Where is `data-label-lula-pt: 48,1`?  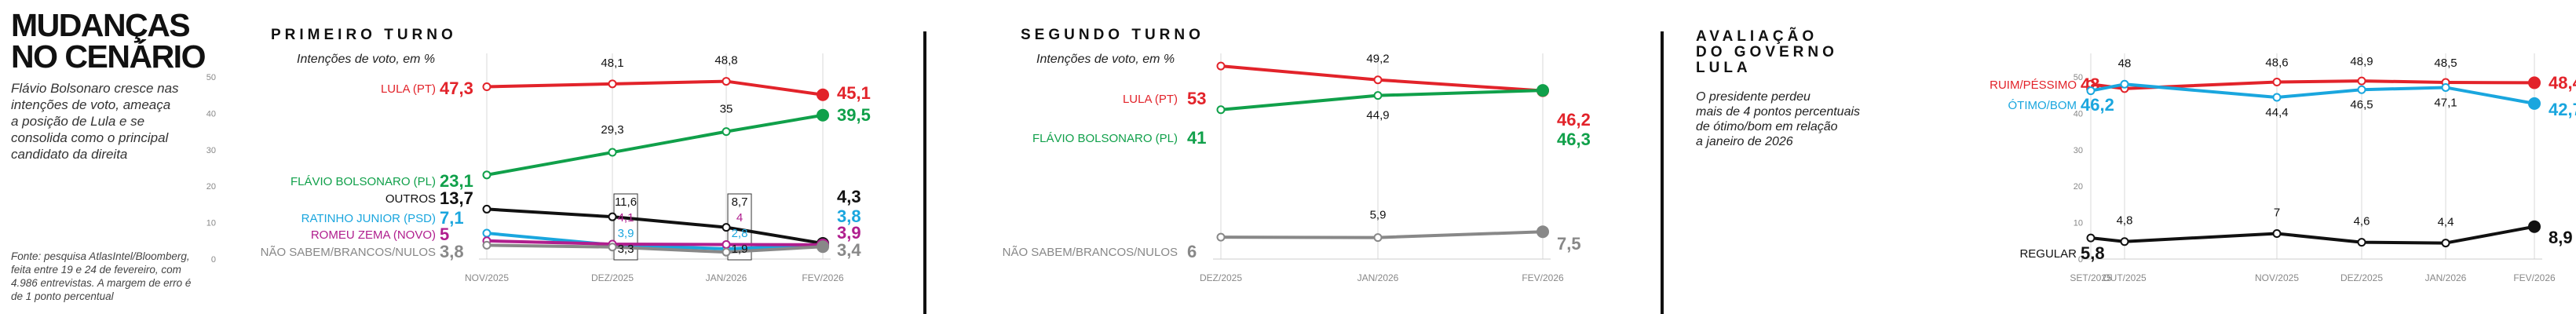 data-label-lula-pt: 48,1 is located at coordinates (612, 63).